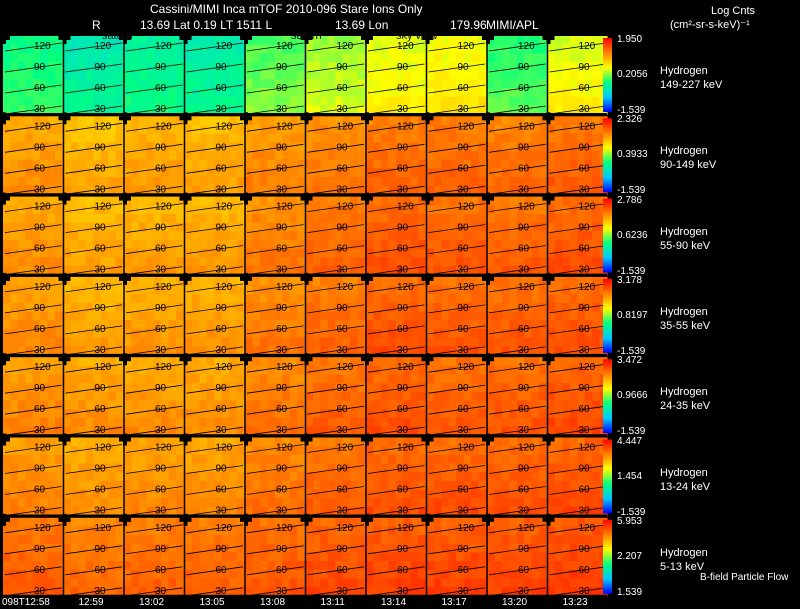 This screenshot has width=800, height=609. I want to click on lon-label: 13.69 Lon, so click(362, 25).